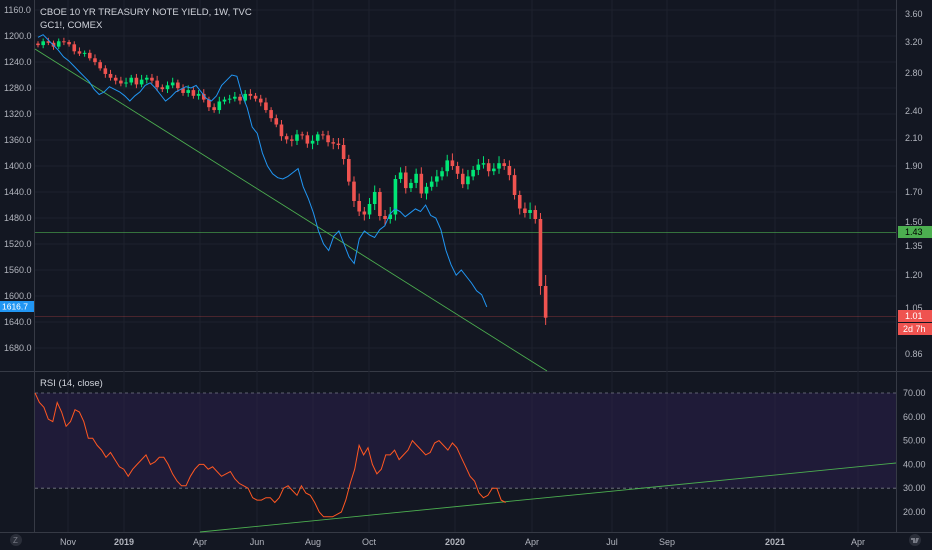 This screenshot has height=550, width=932. What do you see at coordinates (914, 512) in the screenshot?
I see `rsi-axis-tick: 20.00` at bounding box center [914, 512].